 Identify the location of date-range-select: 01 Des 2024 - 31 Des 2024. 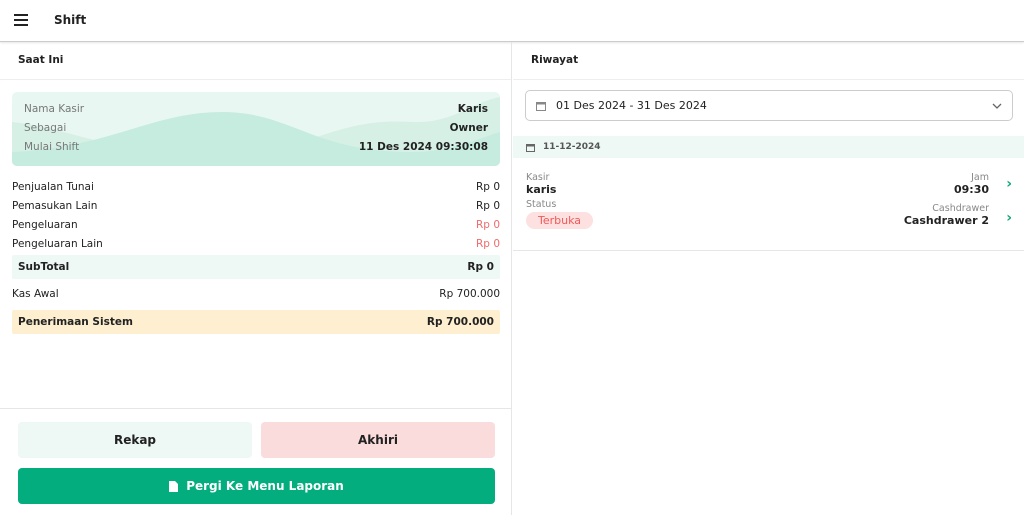
(769, 105).